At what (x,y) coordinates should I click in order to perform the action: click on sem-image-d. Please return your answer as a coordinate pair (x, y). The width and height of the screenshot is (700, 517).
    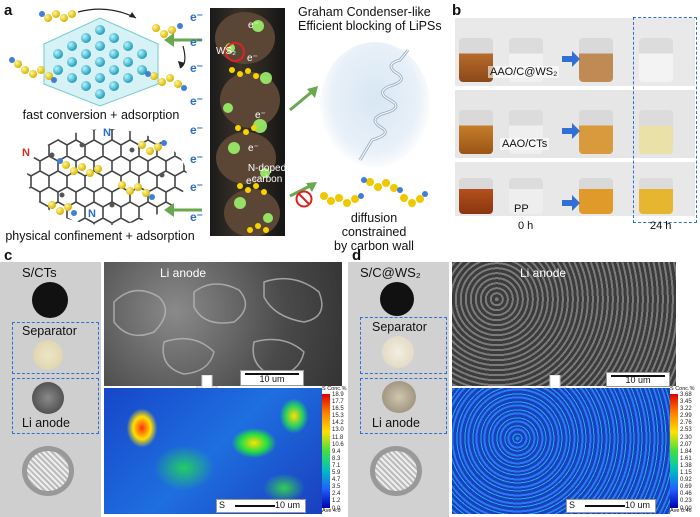
    Looking at the image, I should click on (564, 324).